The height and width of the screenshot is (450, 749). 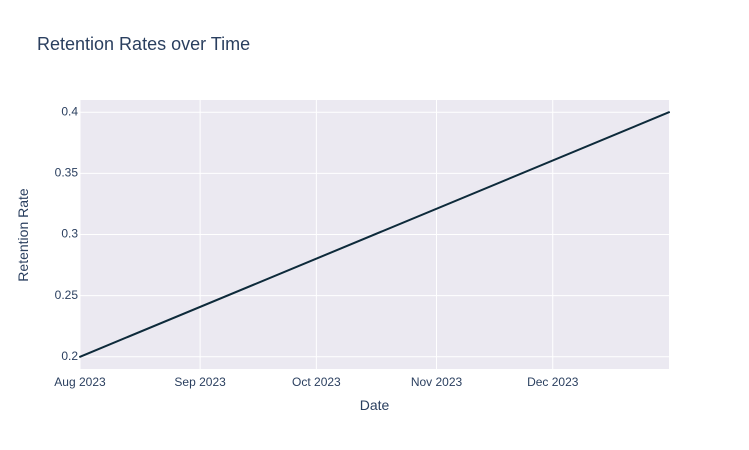 What do you see at coordinates (80, 382) in the screenshot?
I see `x-tick-label-0: Aug 2023` at bounding box center [80, 382].